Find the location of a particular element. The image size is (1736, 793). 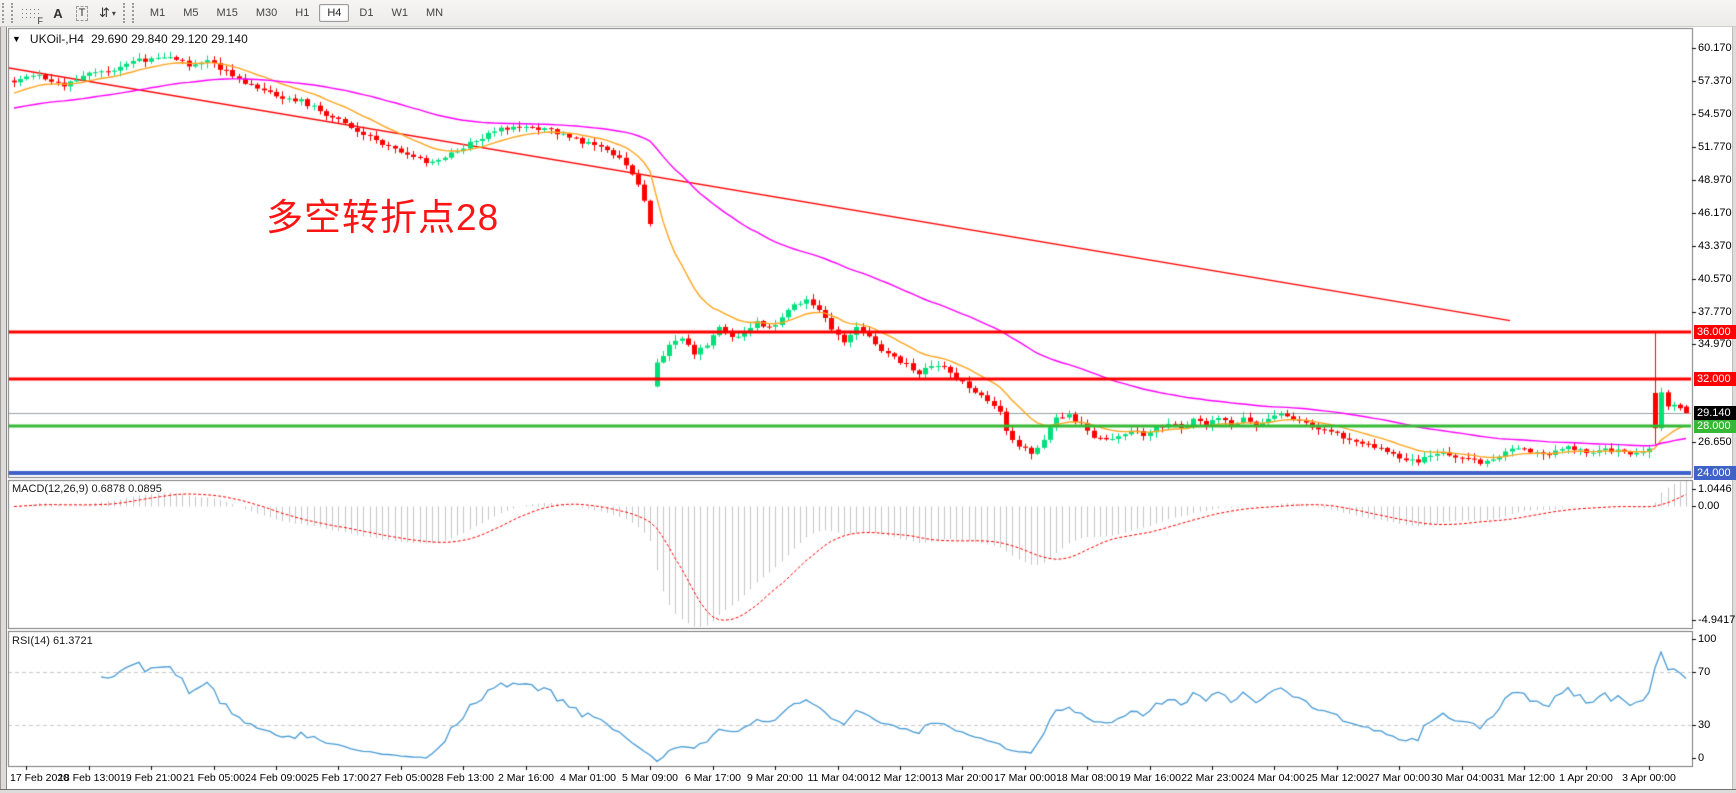

rsi-axis-30: 30 is located at coordinates (1704, 725).